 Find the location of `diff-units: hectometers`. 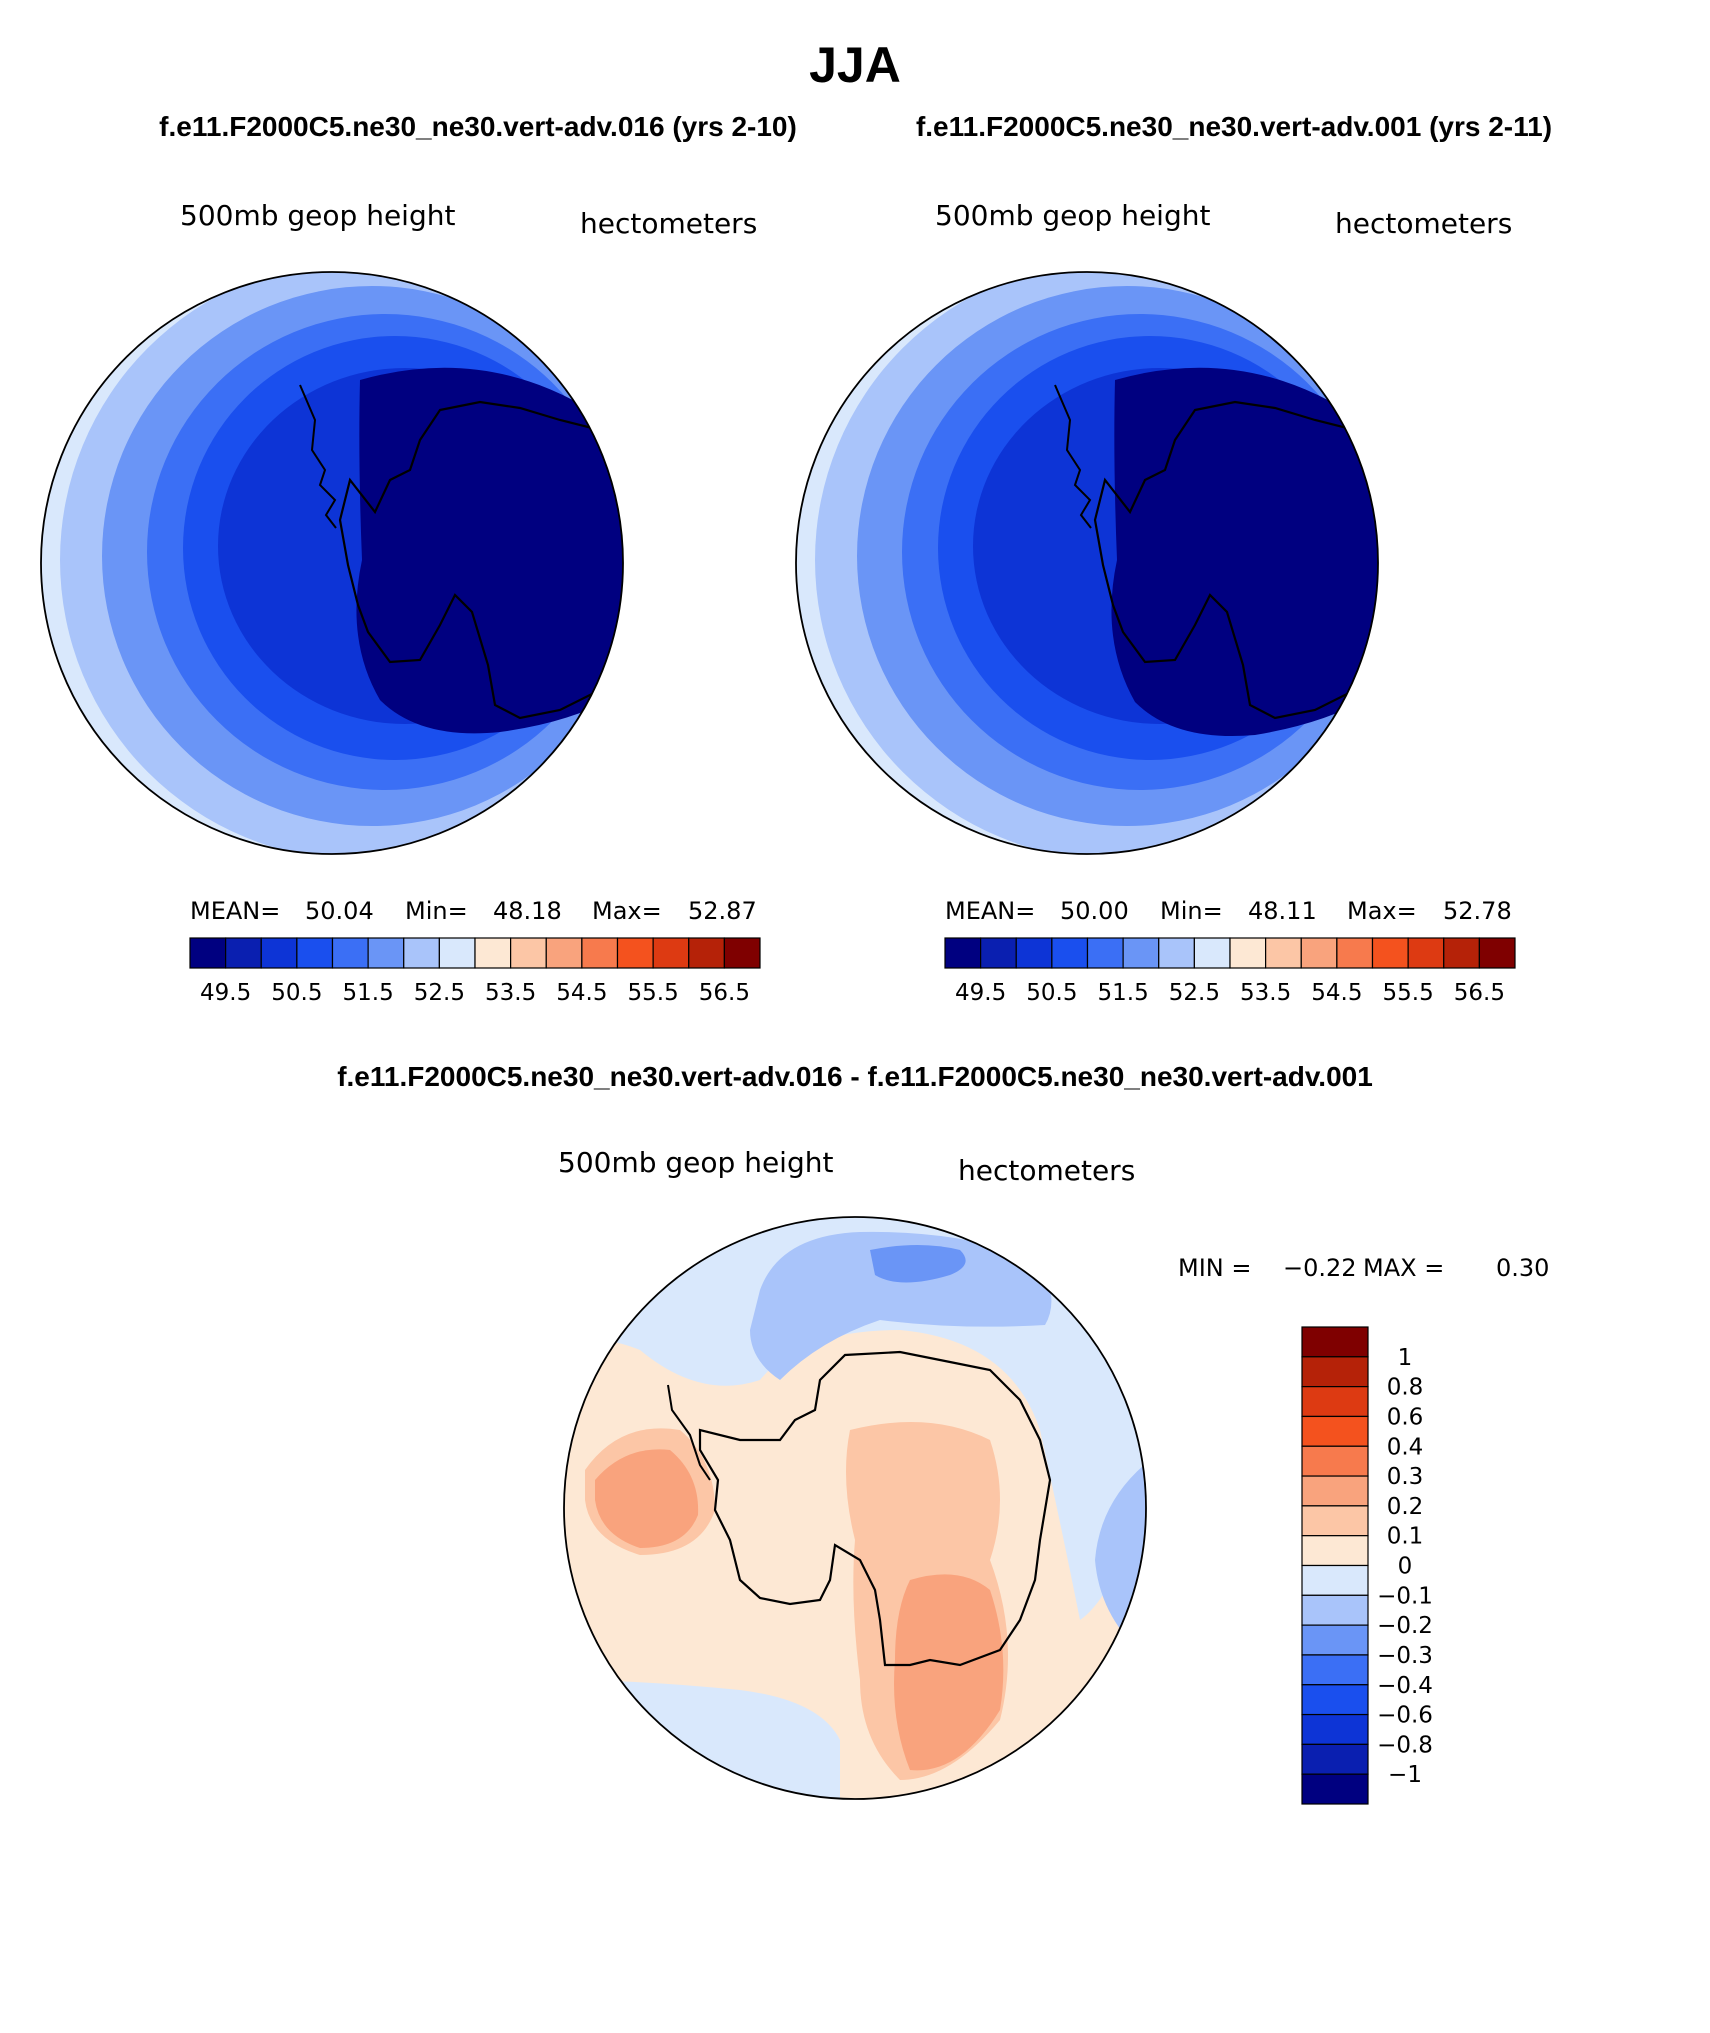

diff-units: hectometers is located at coordinates (1046, 1170).